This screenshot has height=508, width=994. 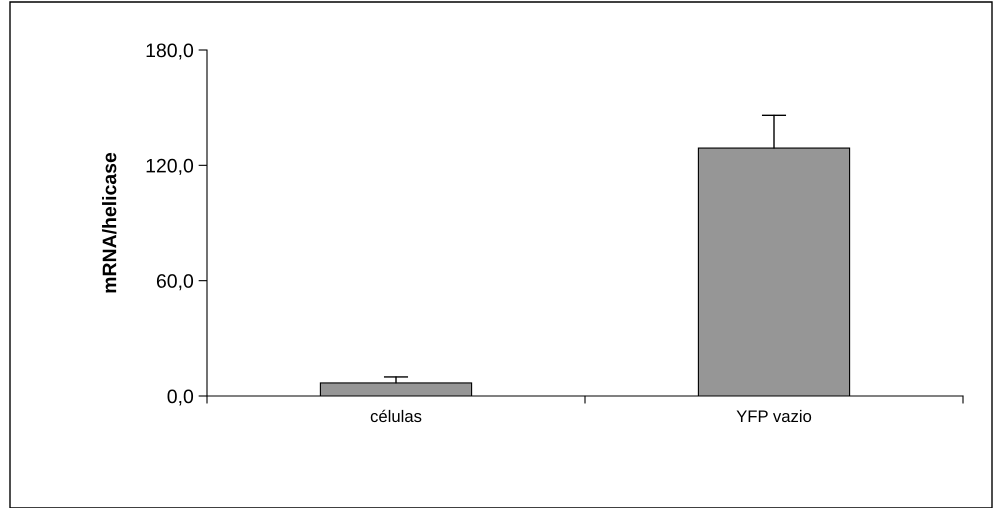 I want to click on y-axis-title: mRNA/helicase, so click(x=109, y=222).